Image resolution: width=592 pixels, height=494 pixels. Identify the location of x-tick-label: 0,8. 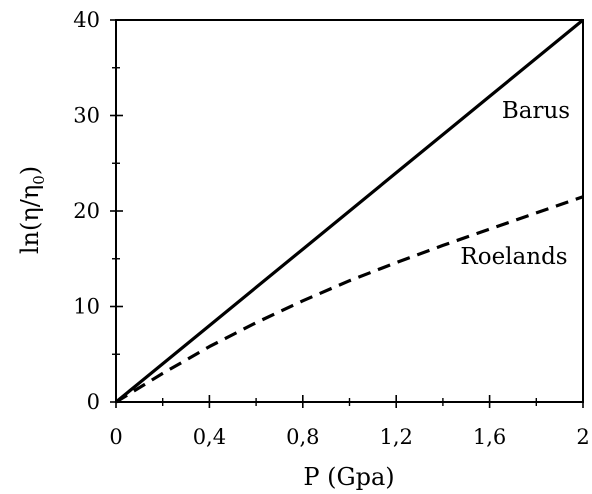
(302, 437).